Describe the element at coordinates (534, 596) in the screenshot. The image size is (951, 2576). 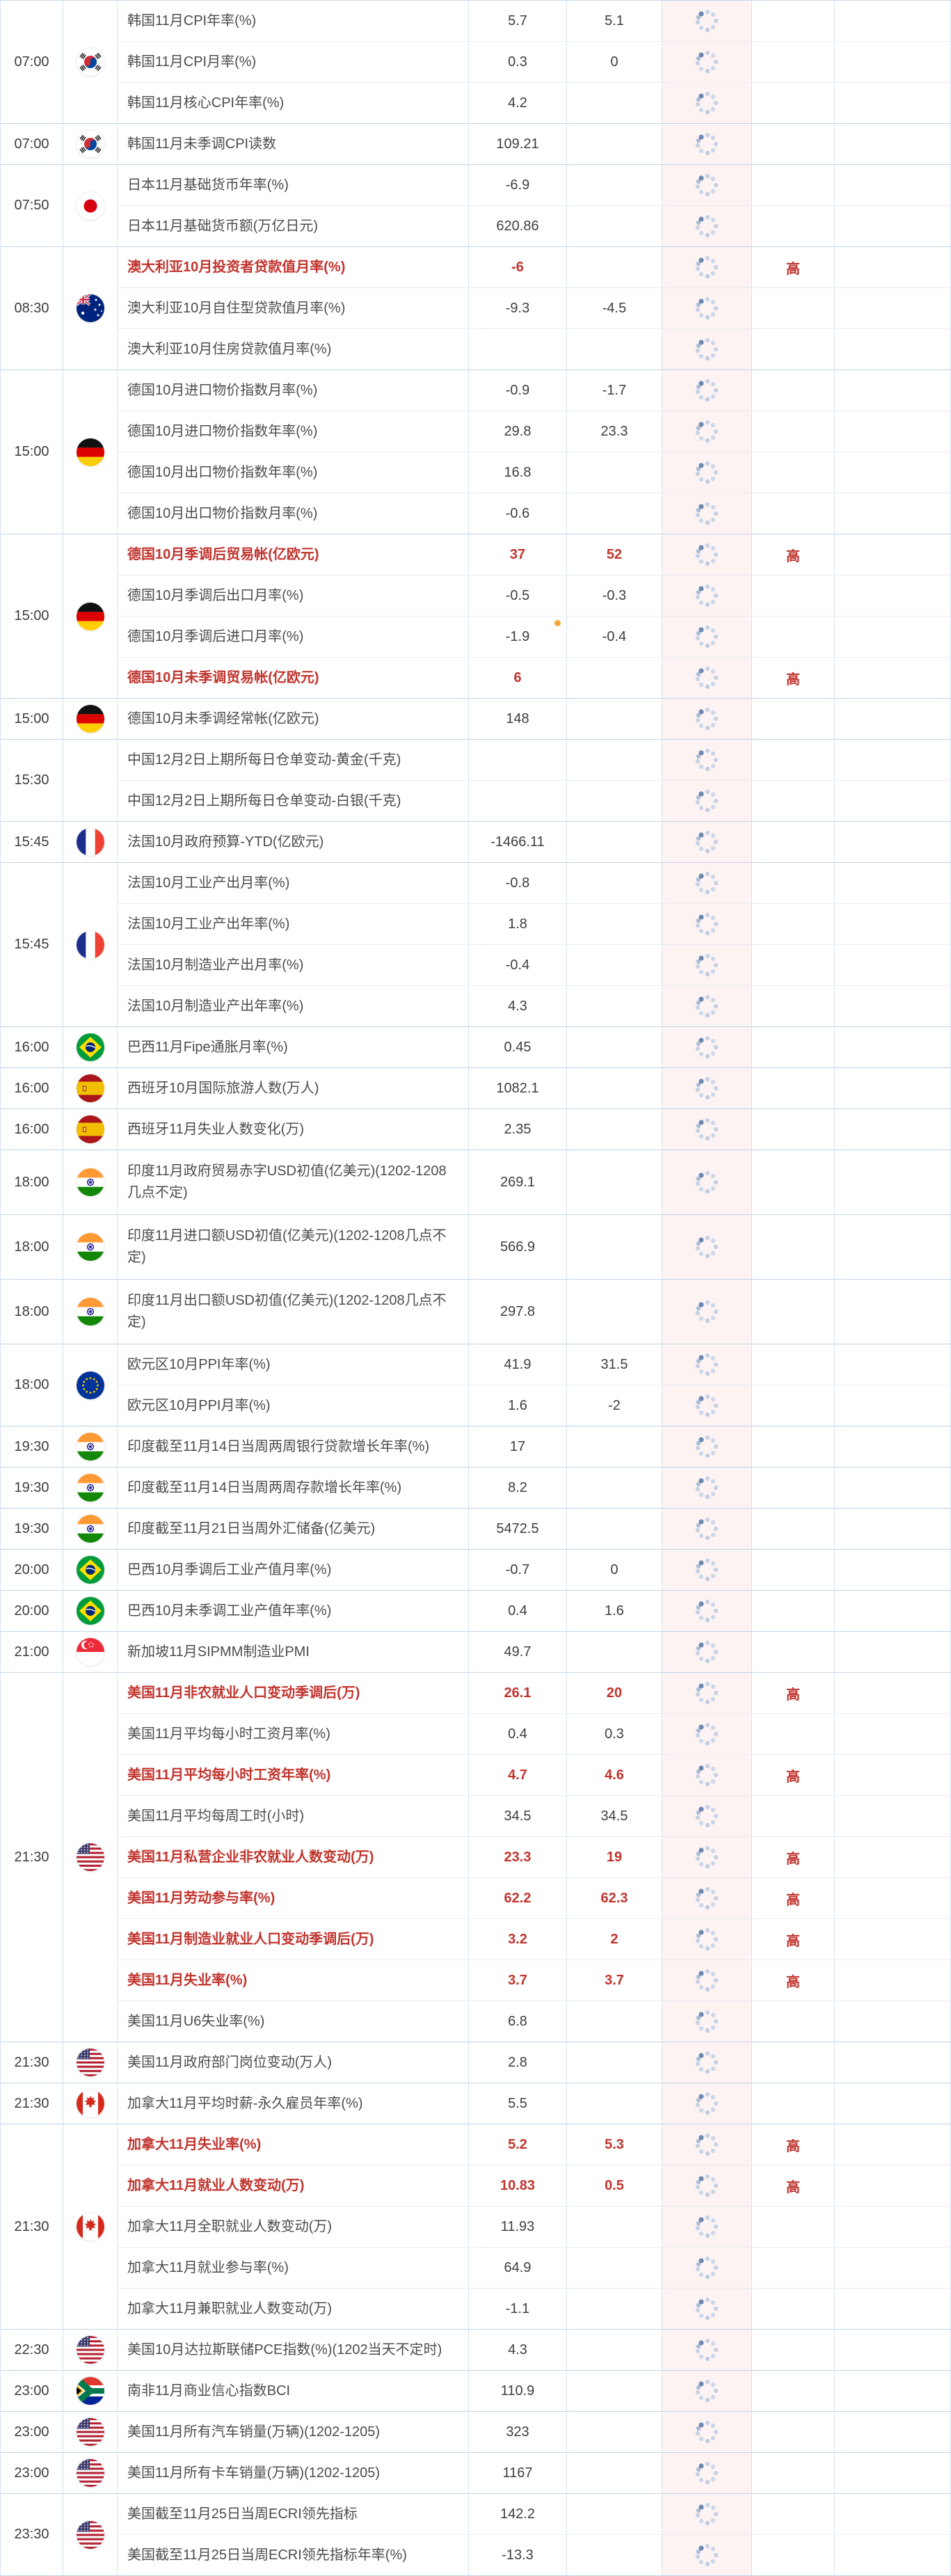
I see `event-row: 德国10月季调后出口月率(%) -0.5 -0.3` at that location.